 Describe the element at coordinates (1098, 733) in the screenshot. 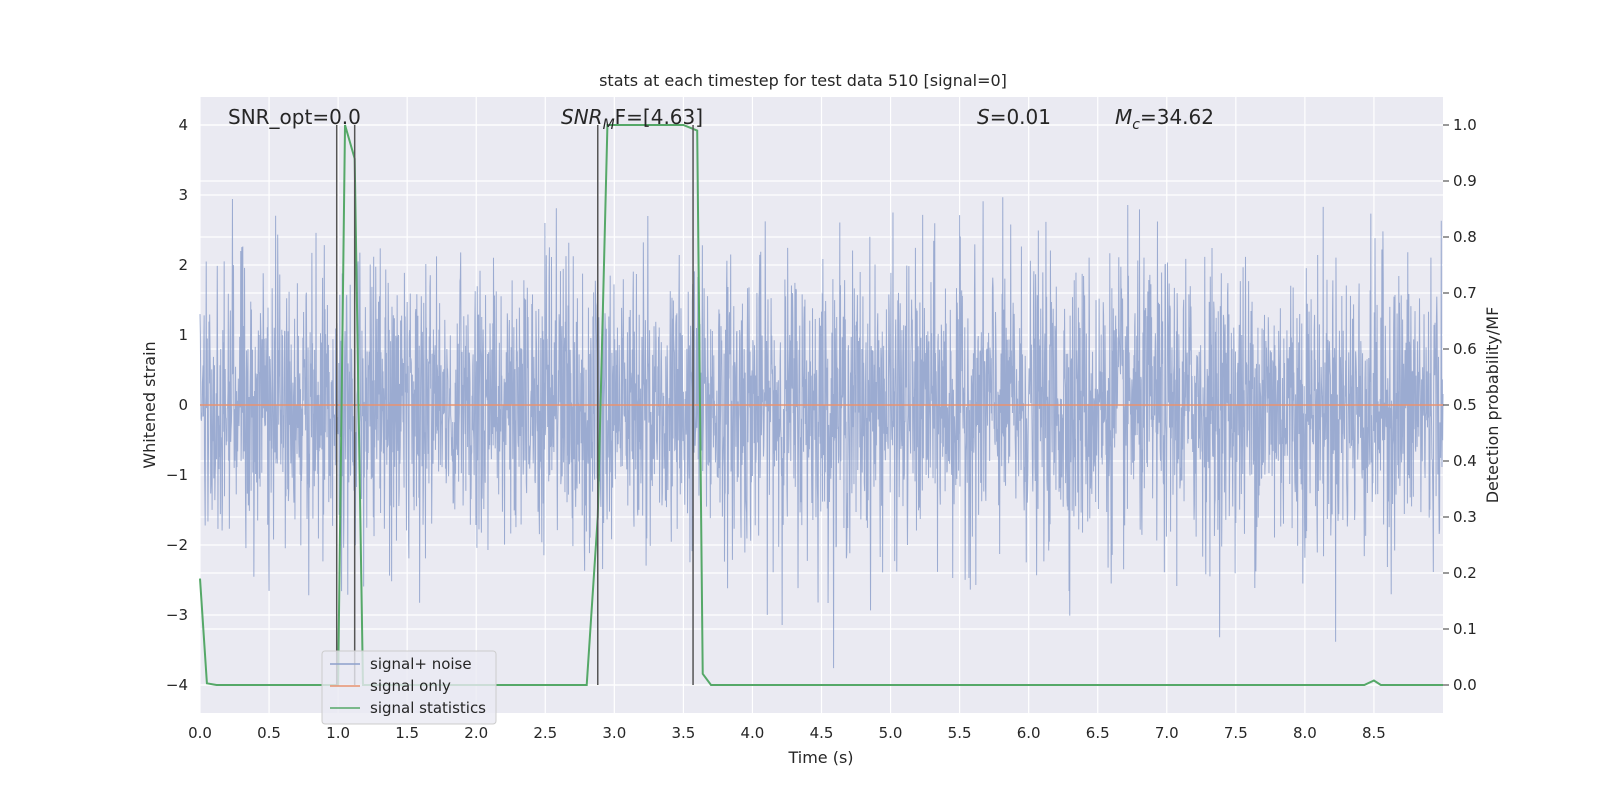

I see `x-tick-label: 6.5` at that location.